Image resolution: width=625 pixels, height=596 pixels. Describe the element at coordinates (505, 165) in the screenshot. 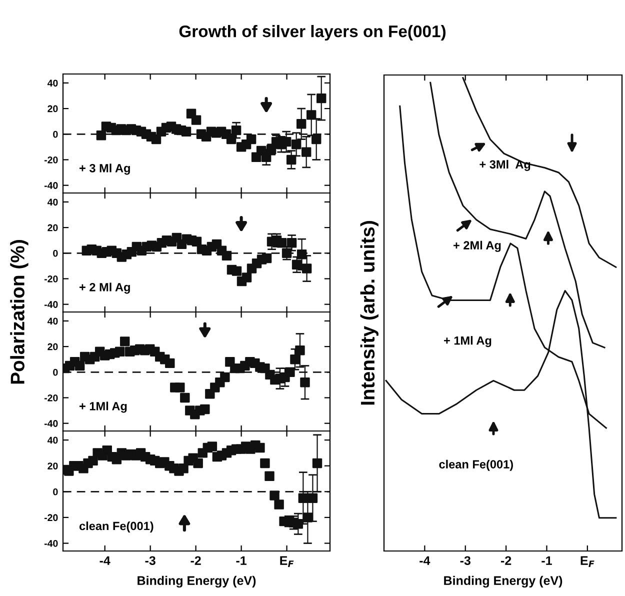

I see `annotation: + 3Ml Ag` at that location.